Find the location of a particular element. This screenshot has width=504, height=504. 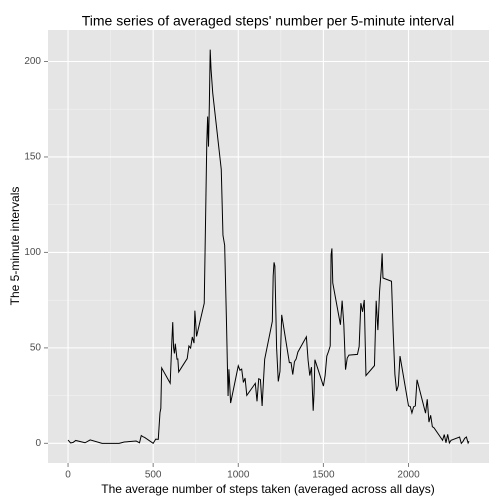

x-tick-label: 0 is located at coordinates (68, 475).